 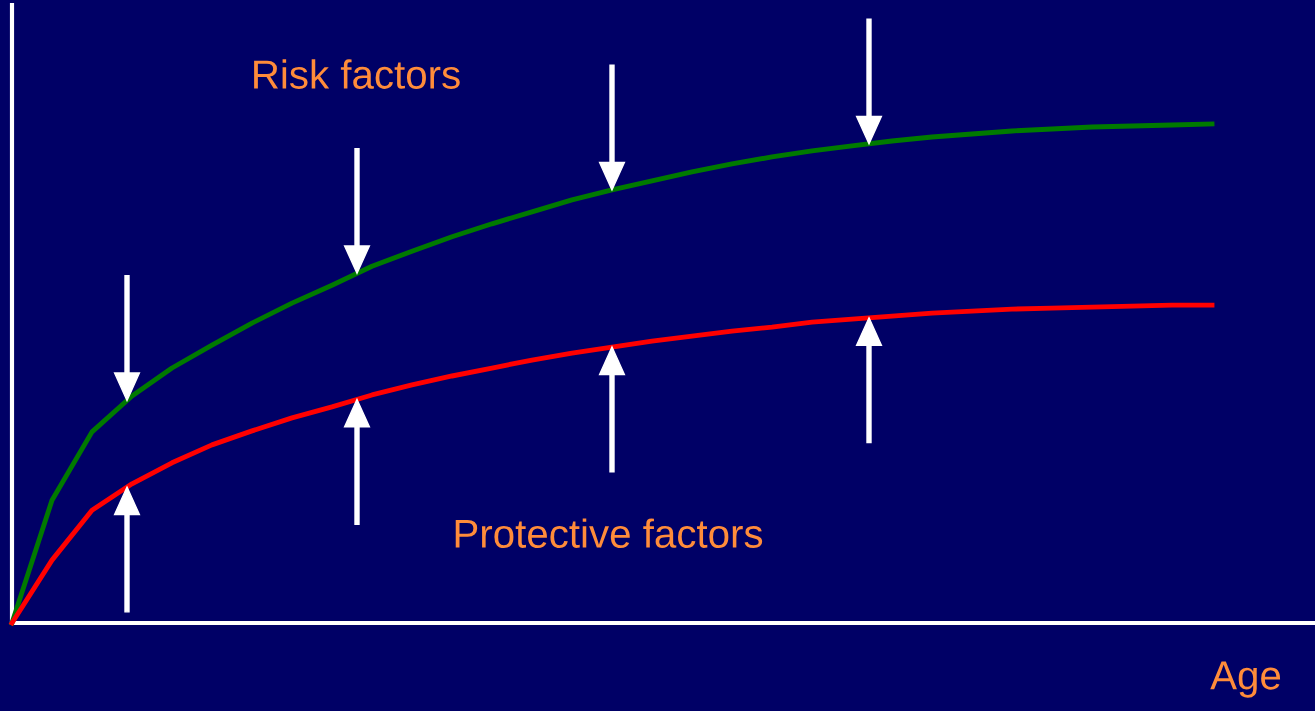 I want to click on annotation: Protective factors, so click(x=609, y=533).